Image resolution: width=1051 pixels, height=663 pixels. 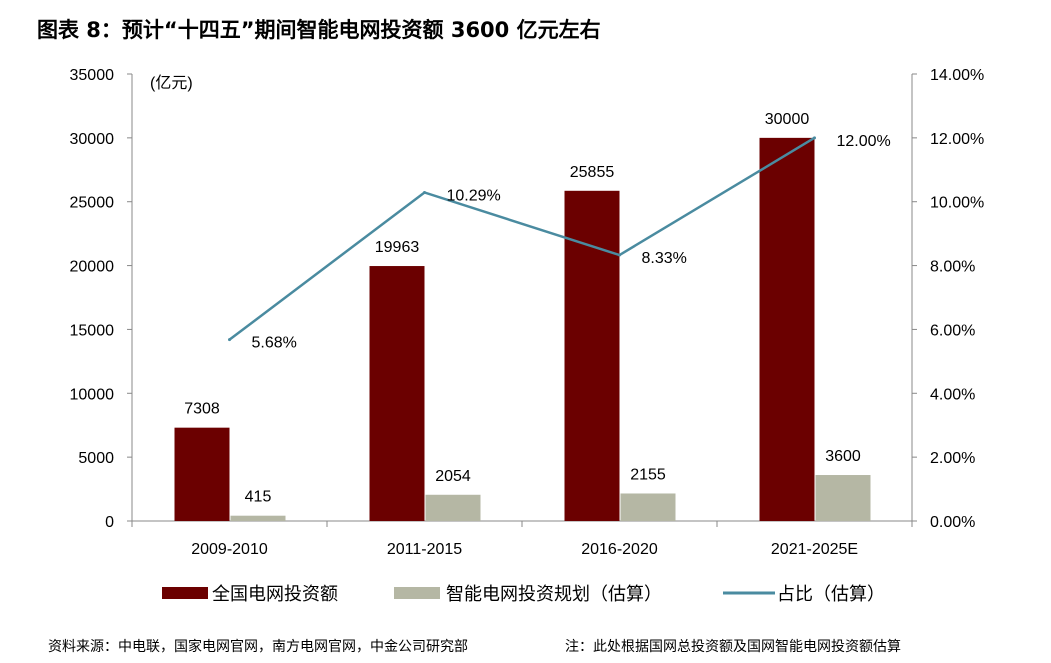 I want to click on line-label: 5.68%, so click(x=274, y=343).